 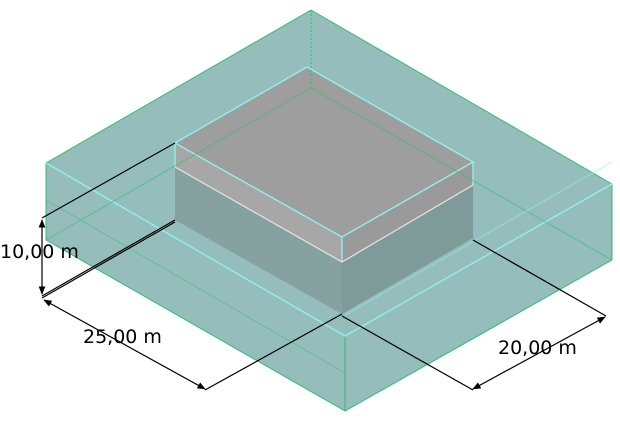 I want to click on building-left-band-face, so click(x=258, y=202).